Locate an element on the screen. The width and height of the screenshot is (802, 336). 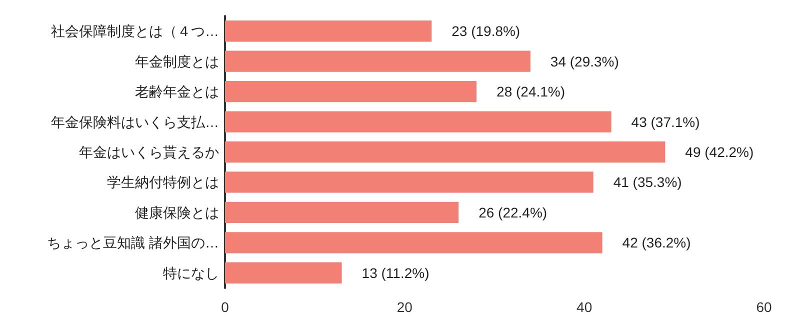
data-label: 28 (24.1%) is located at coordinates (531, 92).